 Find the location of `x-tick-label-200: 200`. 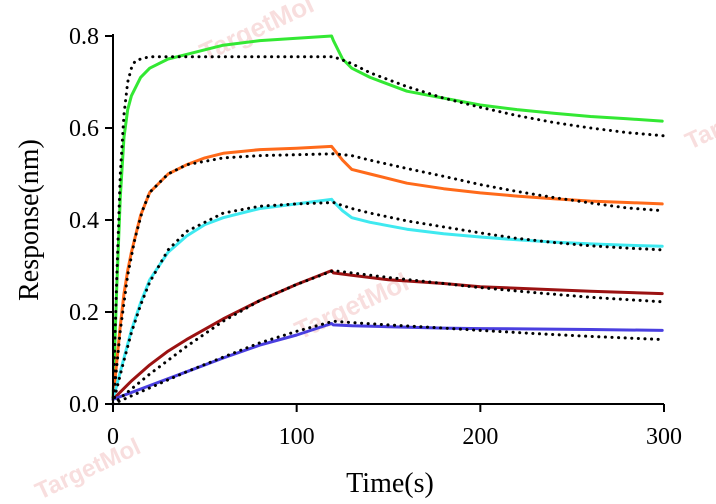

x-tick-label-200: 200 is located at coordinates (480, 437).